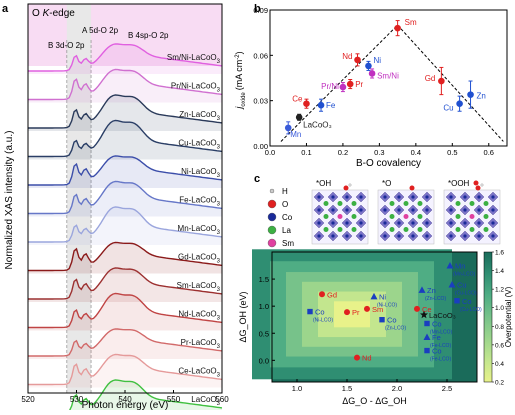 Image resolution: width=515 pixels, height=415 pixels. What do you see at coordinates (452, 152) in the screenshot?
I see `x-tick-label: 0.5` at bounding box center [452, 152].